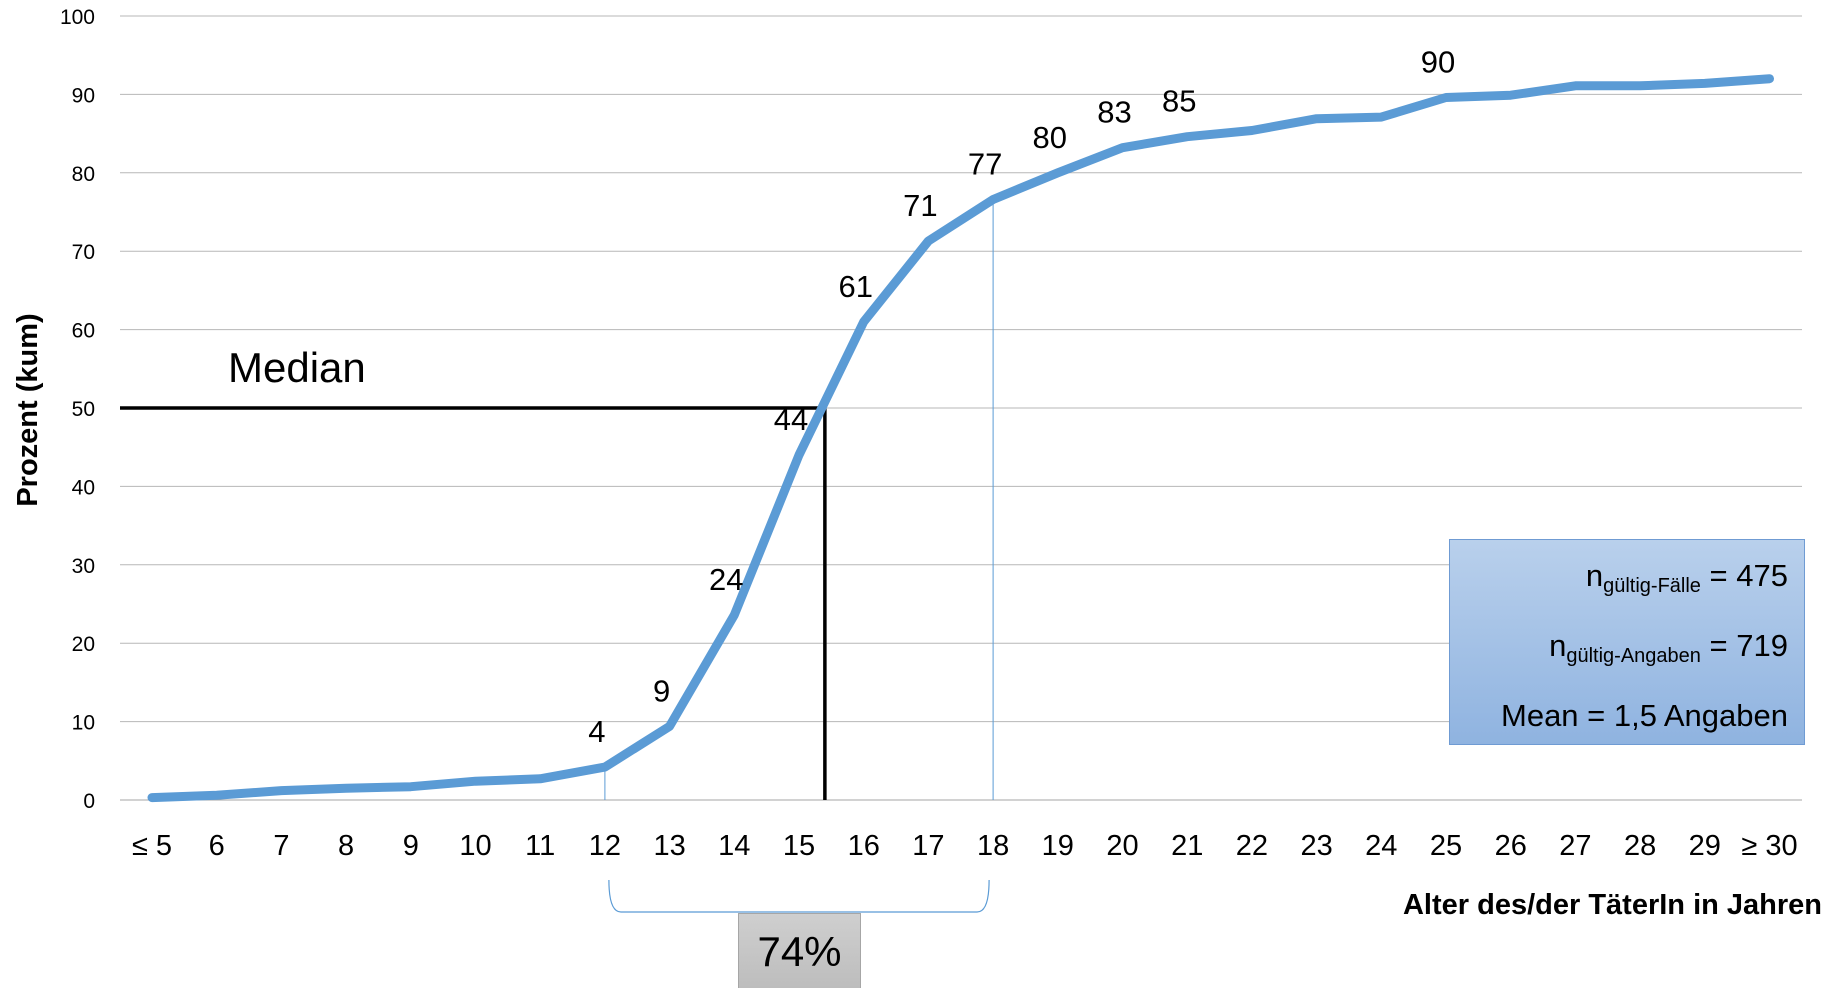  What do you see at coordinates (83, 644) in the screenshot?
I see `y-tick-label-20: 20` at bounding box center [83, 644].